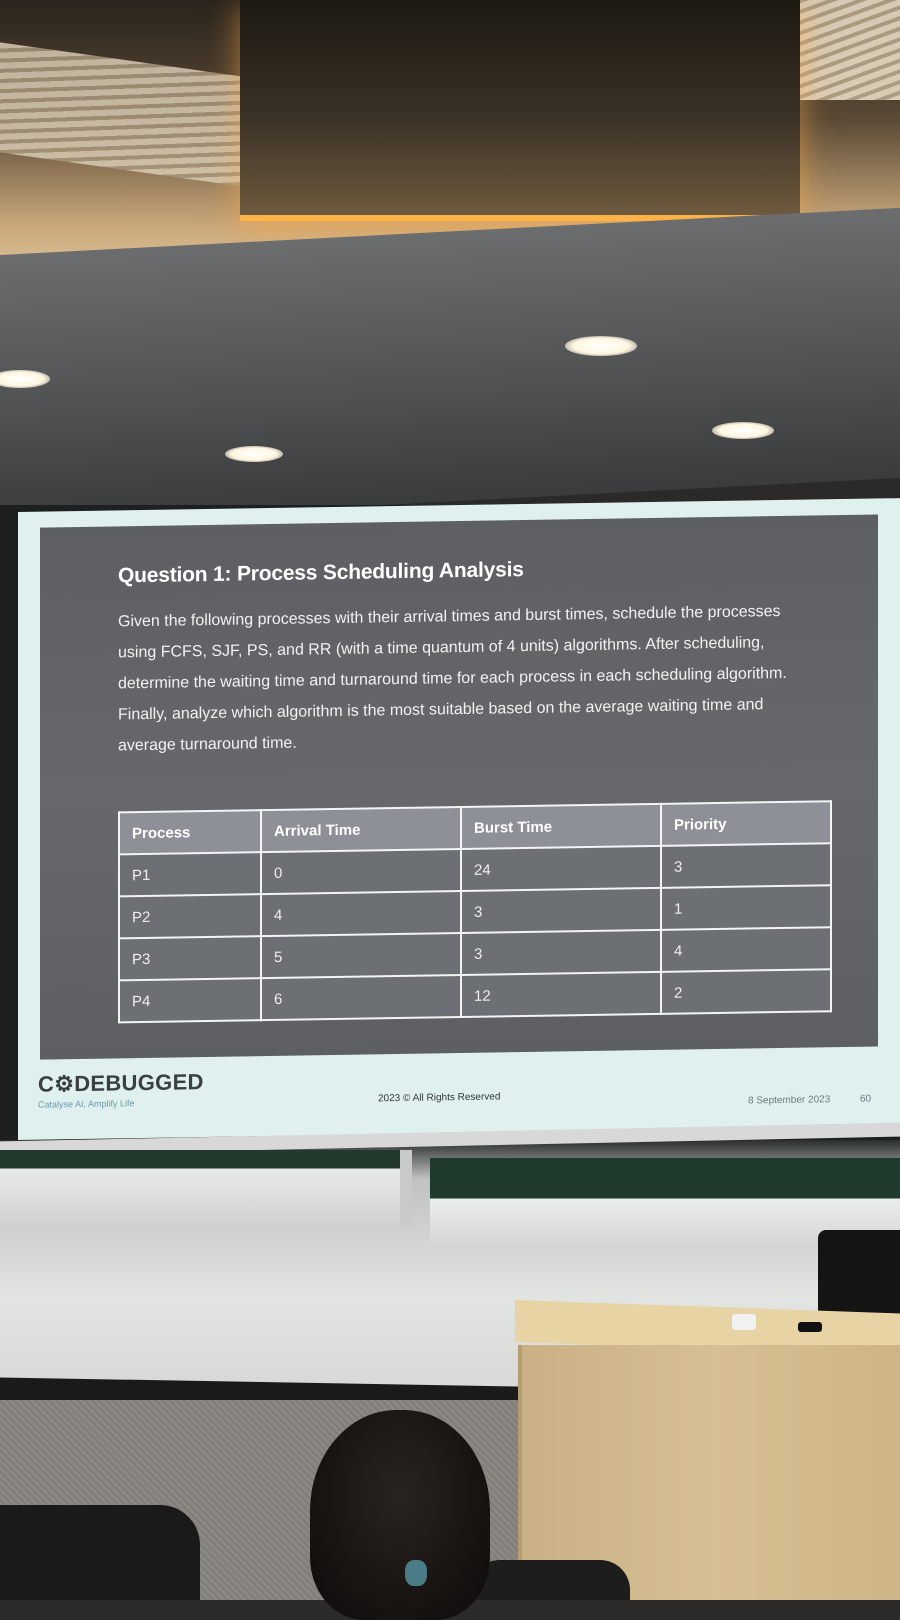 The height and width of the screenshot is (1620, 900). I want to click on ceiling-soffit, so click(520, 110).